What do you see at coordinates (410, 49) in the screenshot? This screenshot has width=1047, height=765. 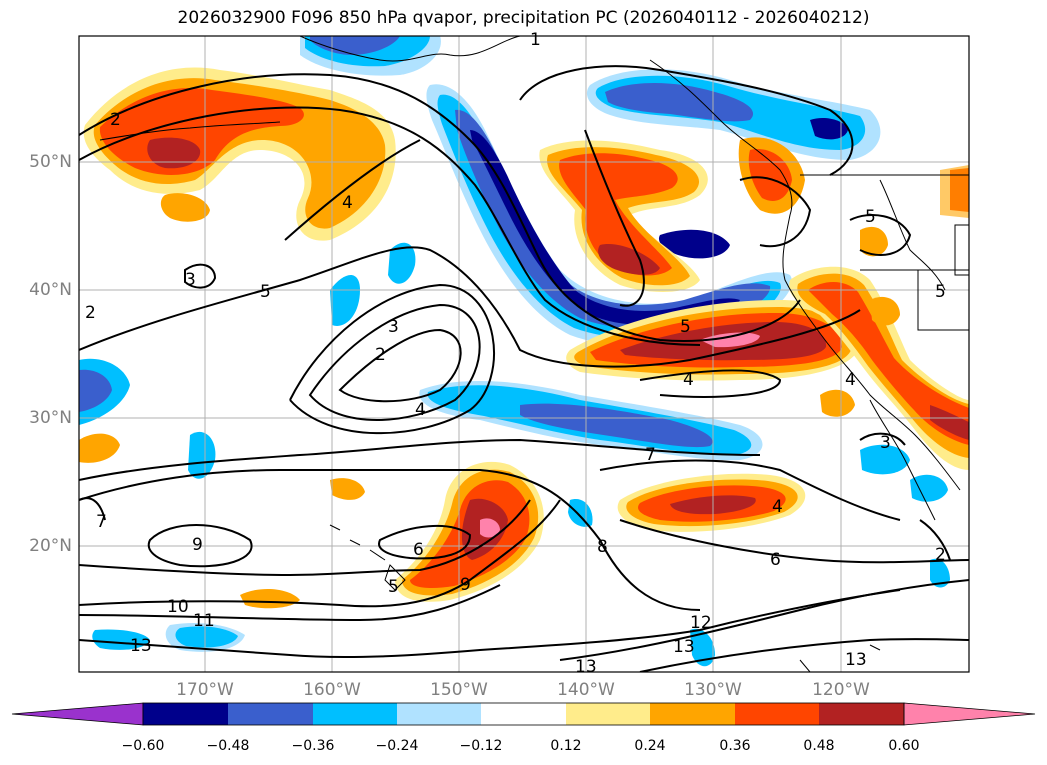 I see `coast-alaska` at bounding box center [410, 49].